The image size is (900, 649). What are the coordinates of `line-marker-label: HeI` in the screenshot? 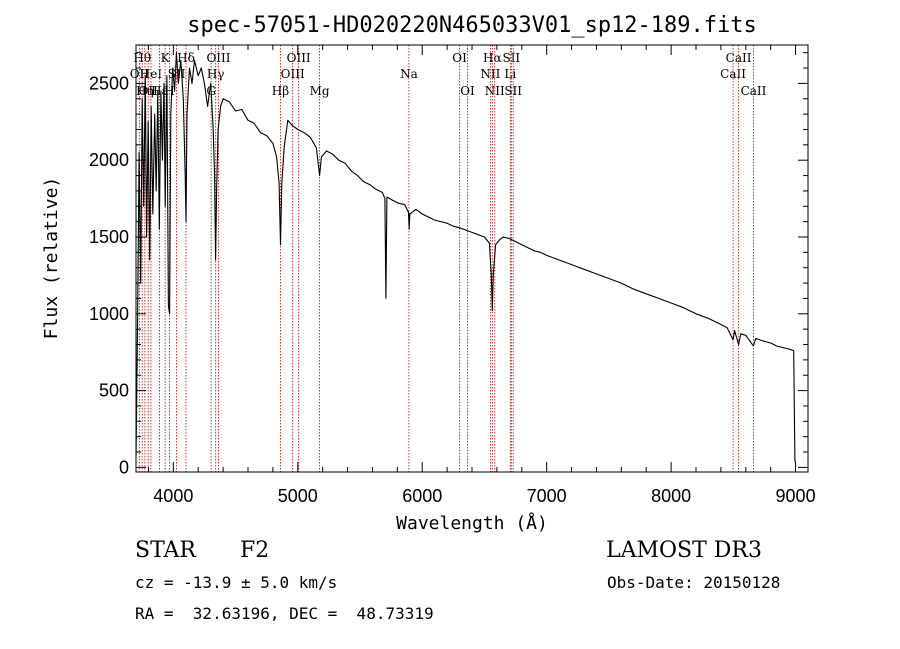 It's located at (151, 74).